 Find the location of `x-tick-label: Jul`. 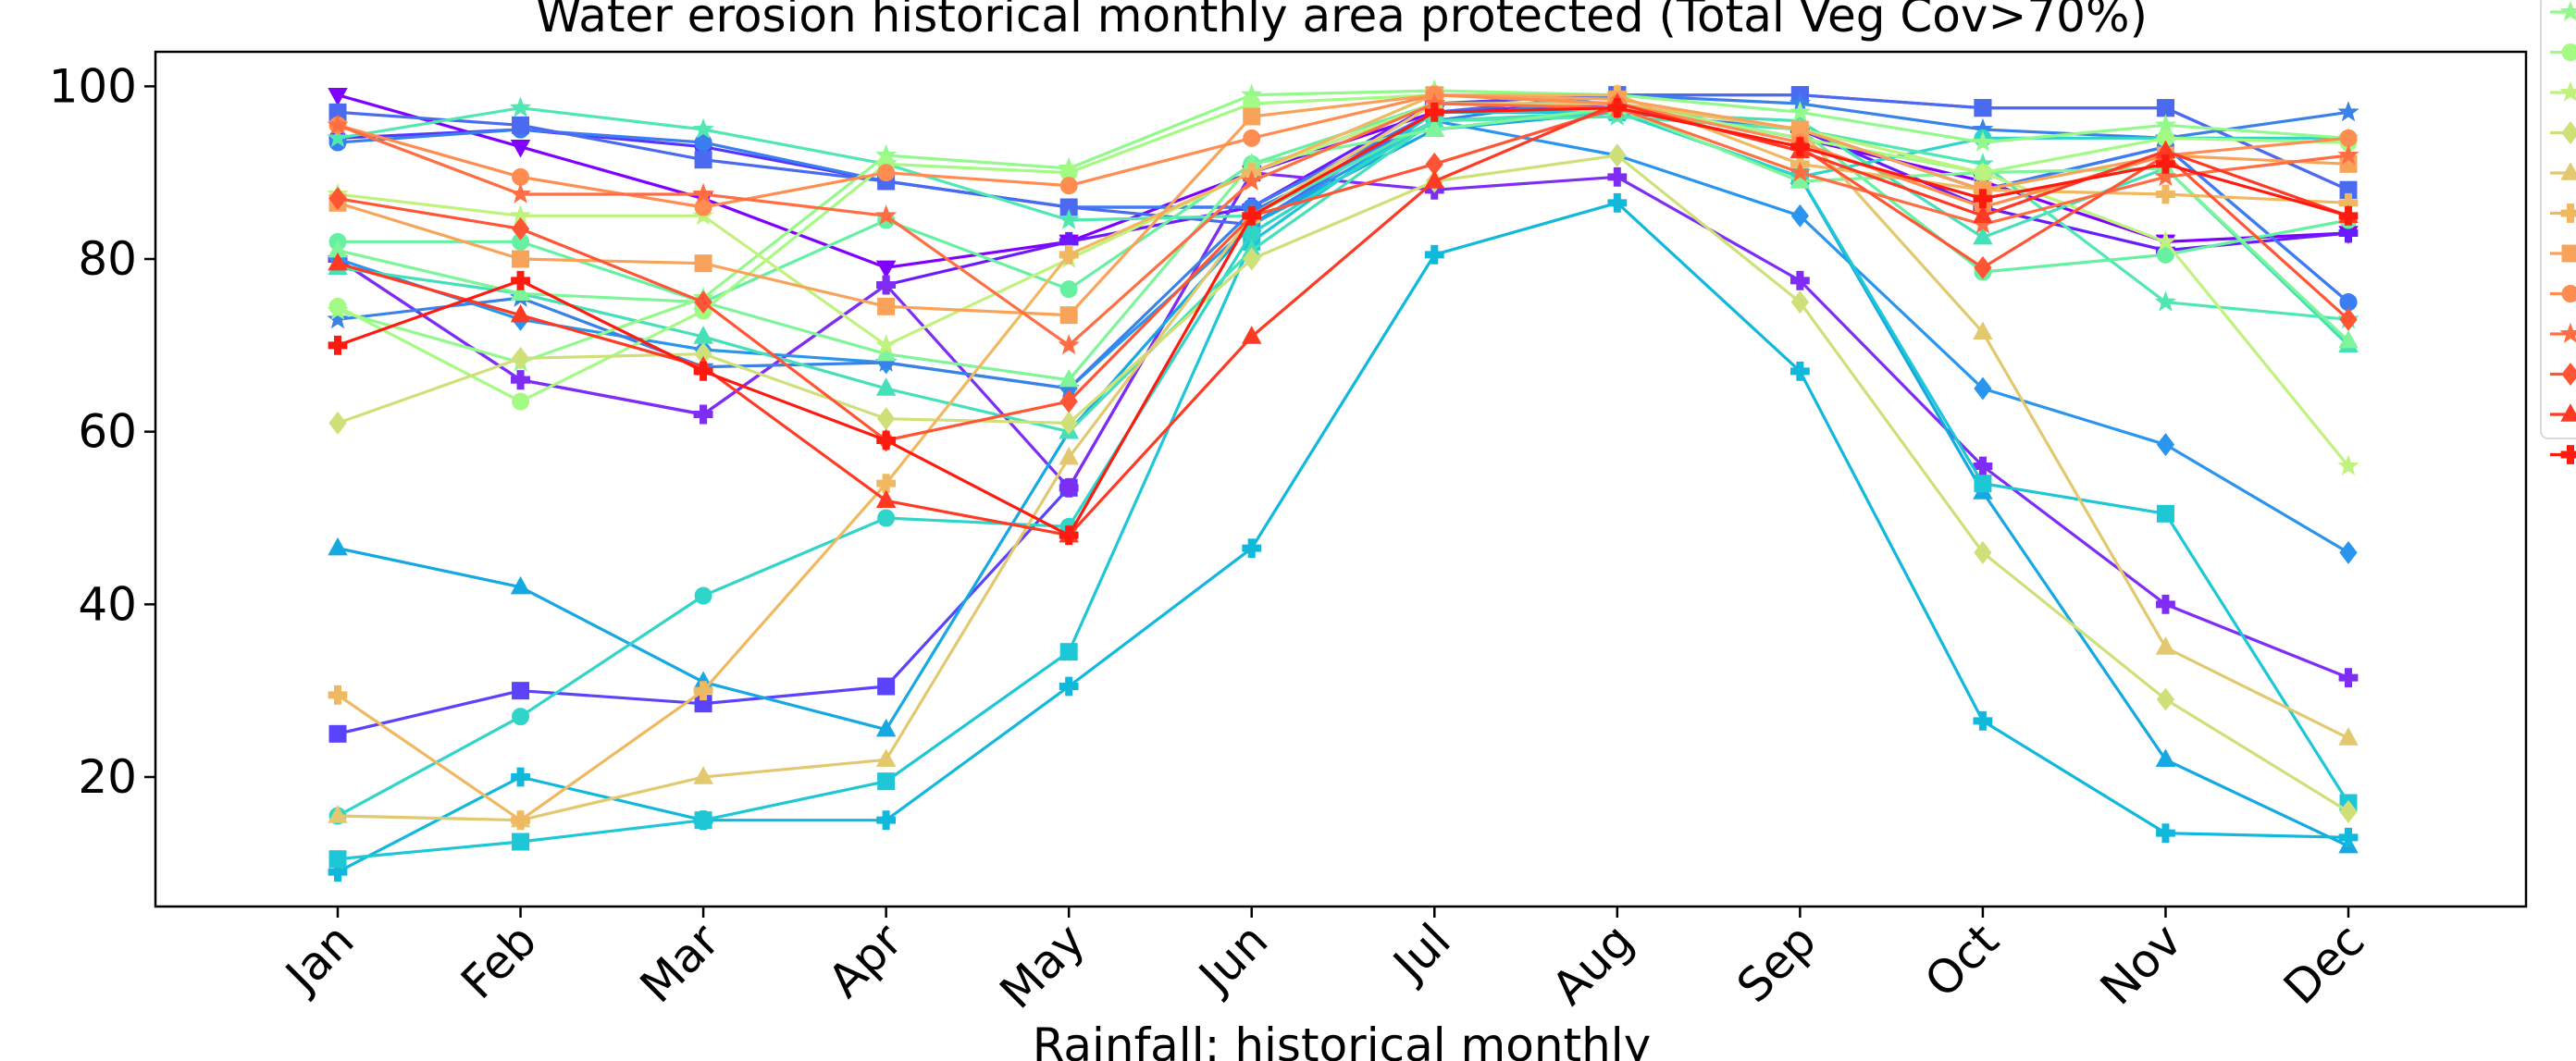

x-tick-label: Jul is located at coordinates (1421, 953).